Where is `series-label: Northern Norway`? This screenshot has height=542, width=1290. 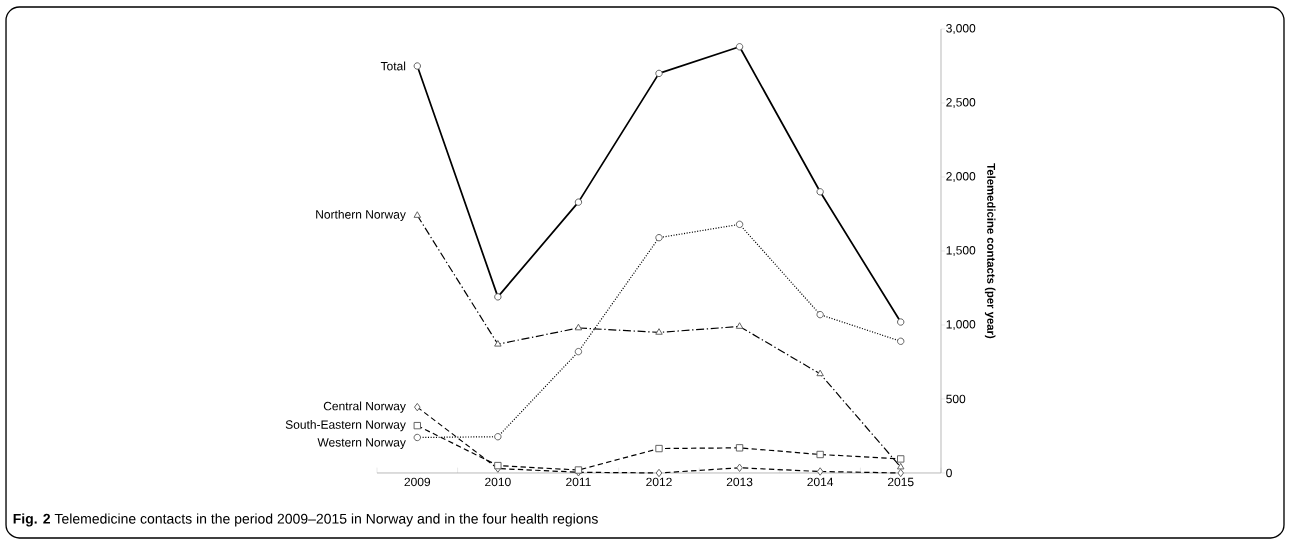
series-label: Northern Norway is located at coordinates (361, 215).